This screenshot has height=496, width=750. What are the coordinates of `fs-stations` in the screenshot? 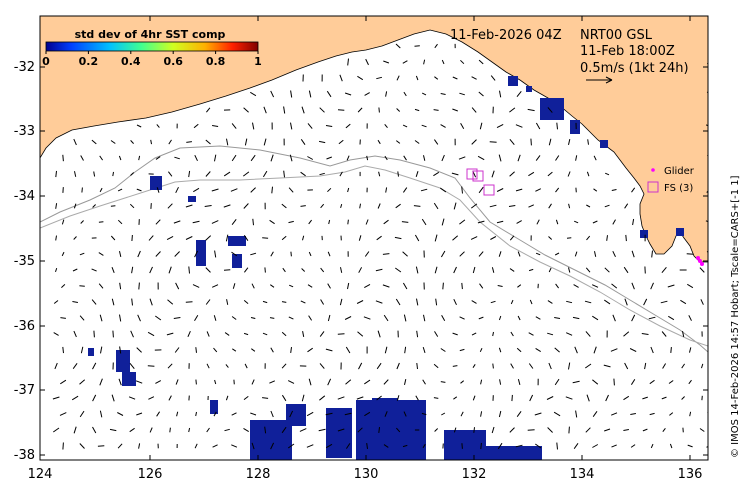 It's located at (480, 182).